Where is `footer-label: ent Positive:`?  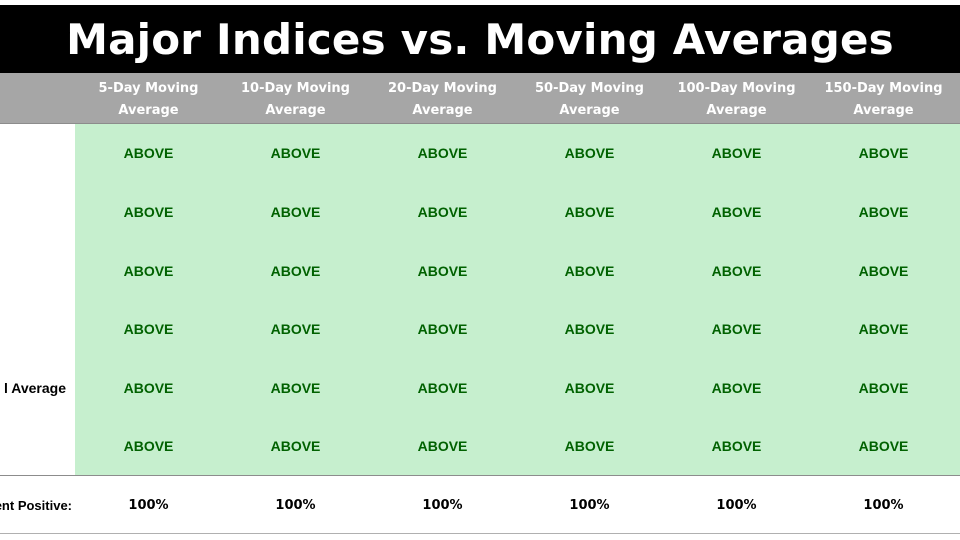
footer-label: ent Positive: is located at coordinates (36, 505).